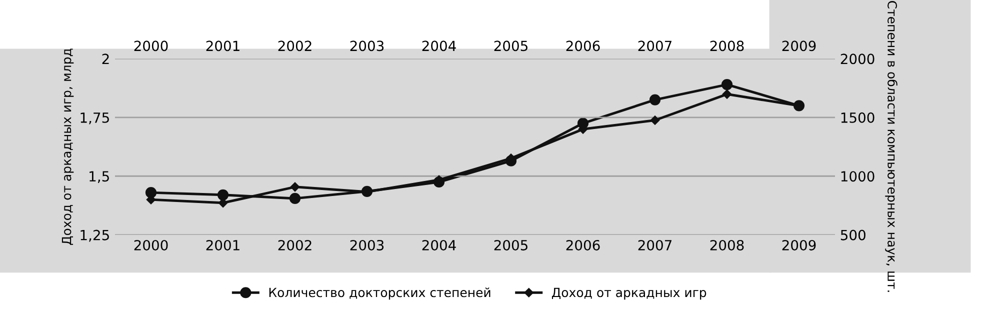 The image size is (1000, 309). What do you see at coordinates (727, 46) in the screenshot?
I see `category-label: 2008` at bounding box center [727, 46].